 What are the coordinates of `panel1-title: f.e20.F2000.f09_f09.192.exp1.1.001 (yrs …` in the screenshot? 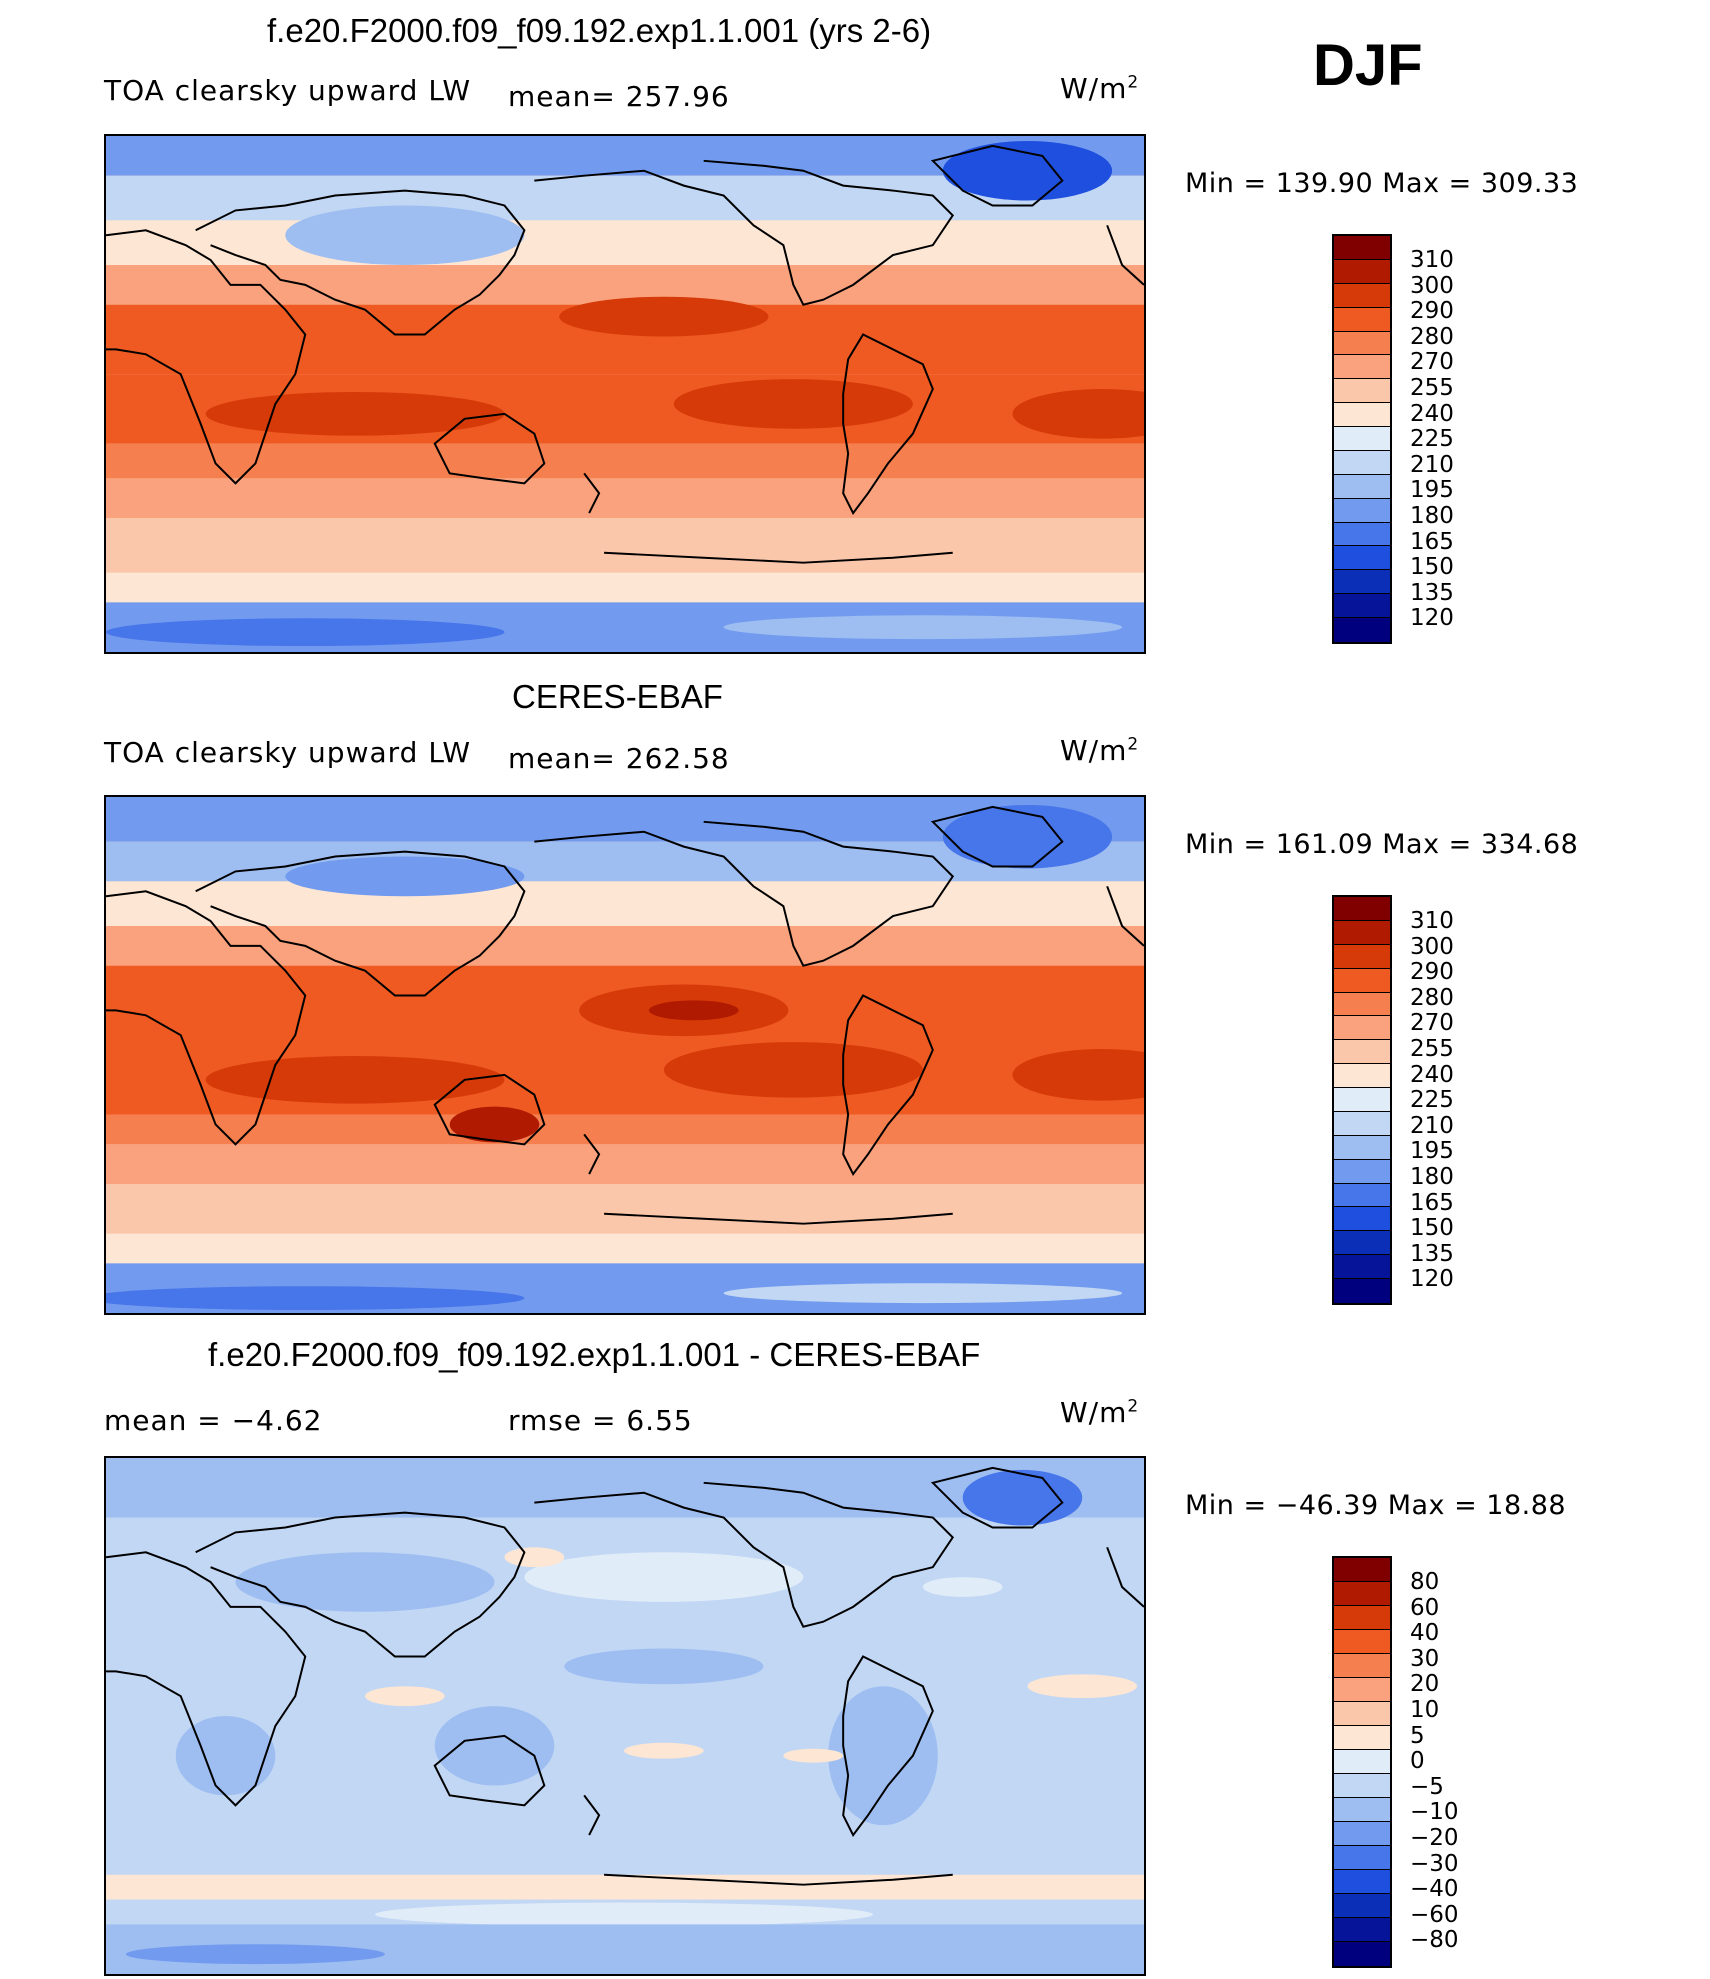 It's located at (599, 30).